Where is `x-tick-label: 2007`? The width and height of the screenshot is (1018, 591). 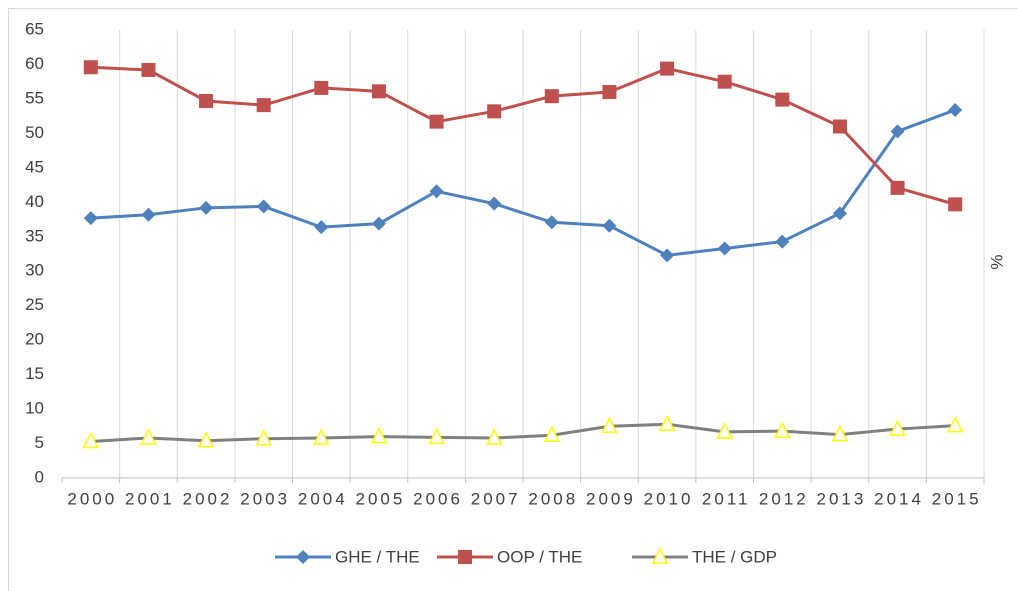
x-tick-label: 2007 is located at coordinates (496, 498).